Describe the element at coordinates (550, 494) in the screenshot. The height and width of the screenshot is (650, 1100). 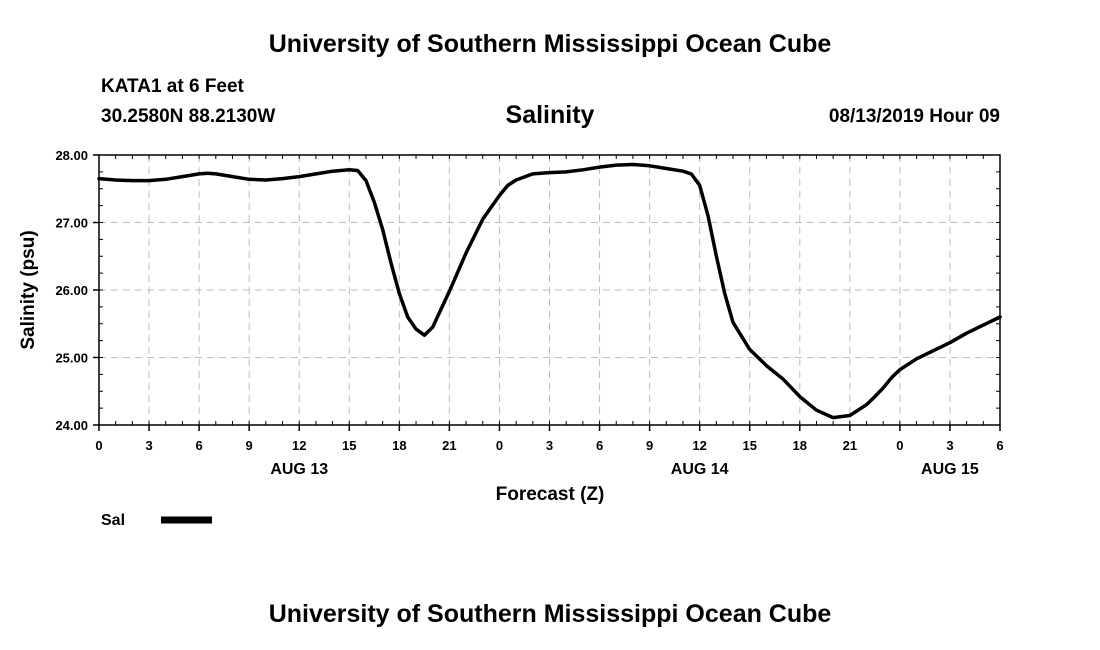
I see `x-axis-label: Forecast (Z)` at that location.